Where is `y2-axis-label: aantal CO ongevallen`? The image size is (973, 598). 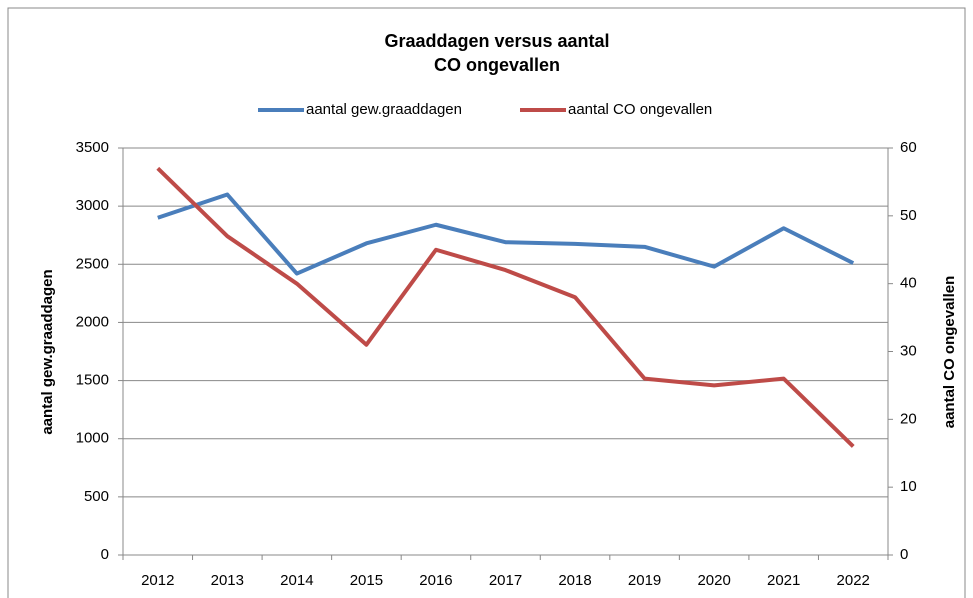
y2-axis-label: aantal CO ongevallen is located at coordinates (949, 352).